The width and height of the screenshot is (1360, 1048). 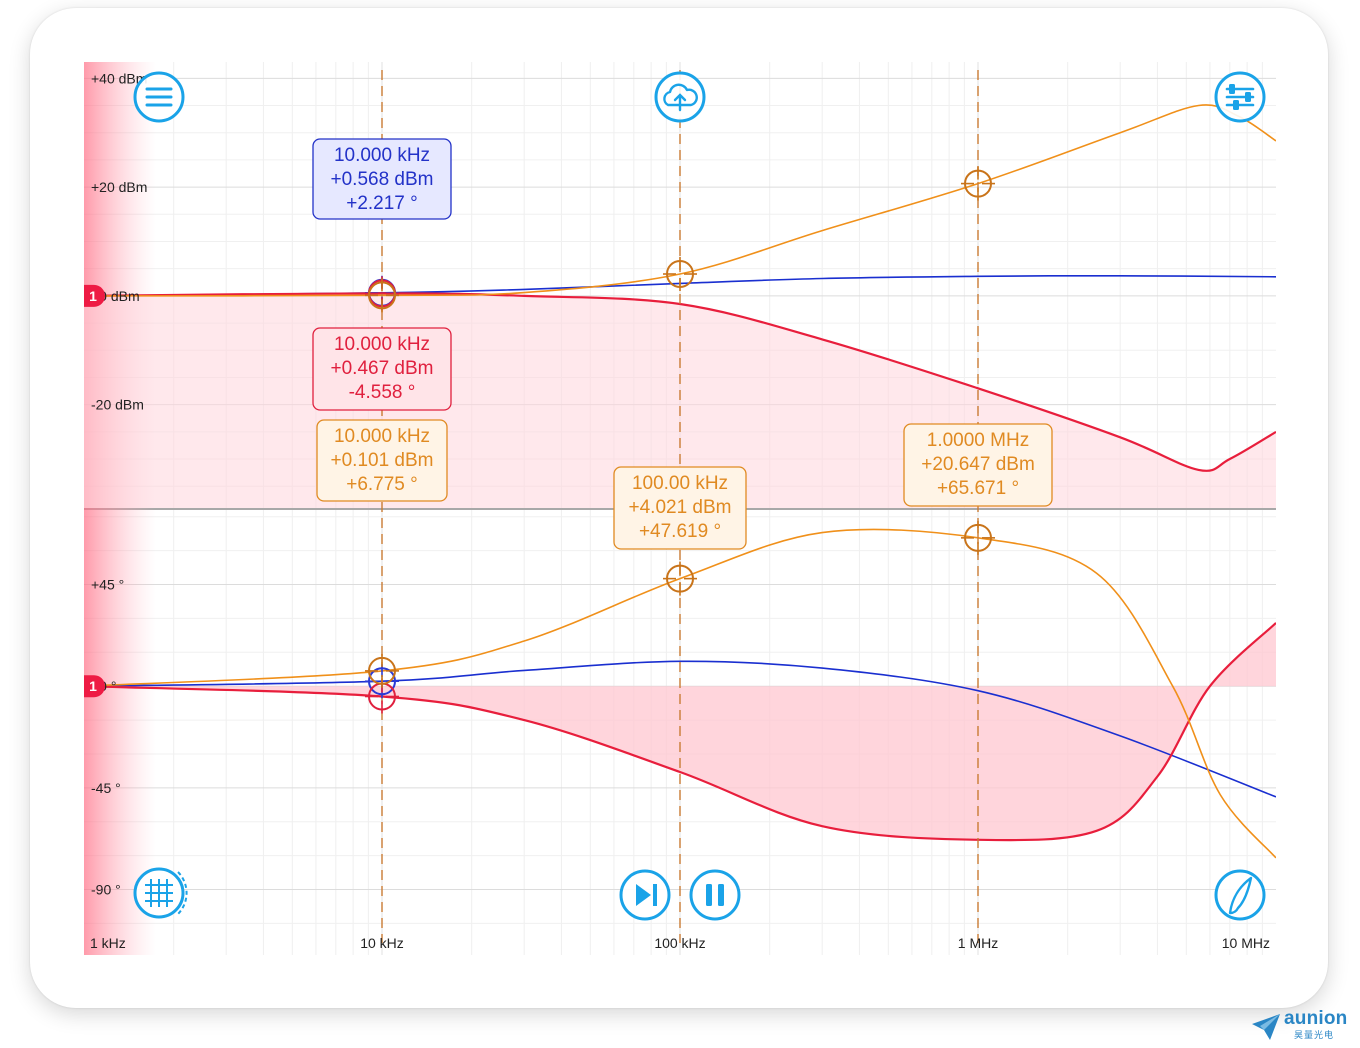 I want to click on x-tick-label: 1 MHz, so click(x=978, y=943).